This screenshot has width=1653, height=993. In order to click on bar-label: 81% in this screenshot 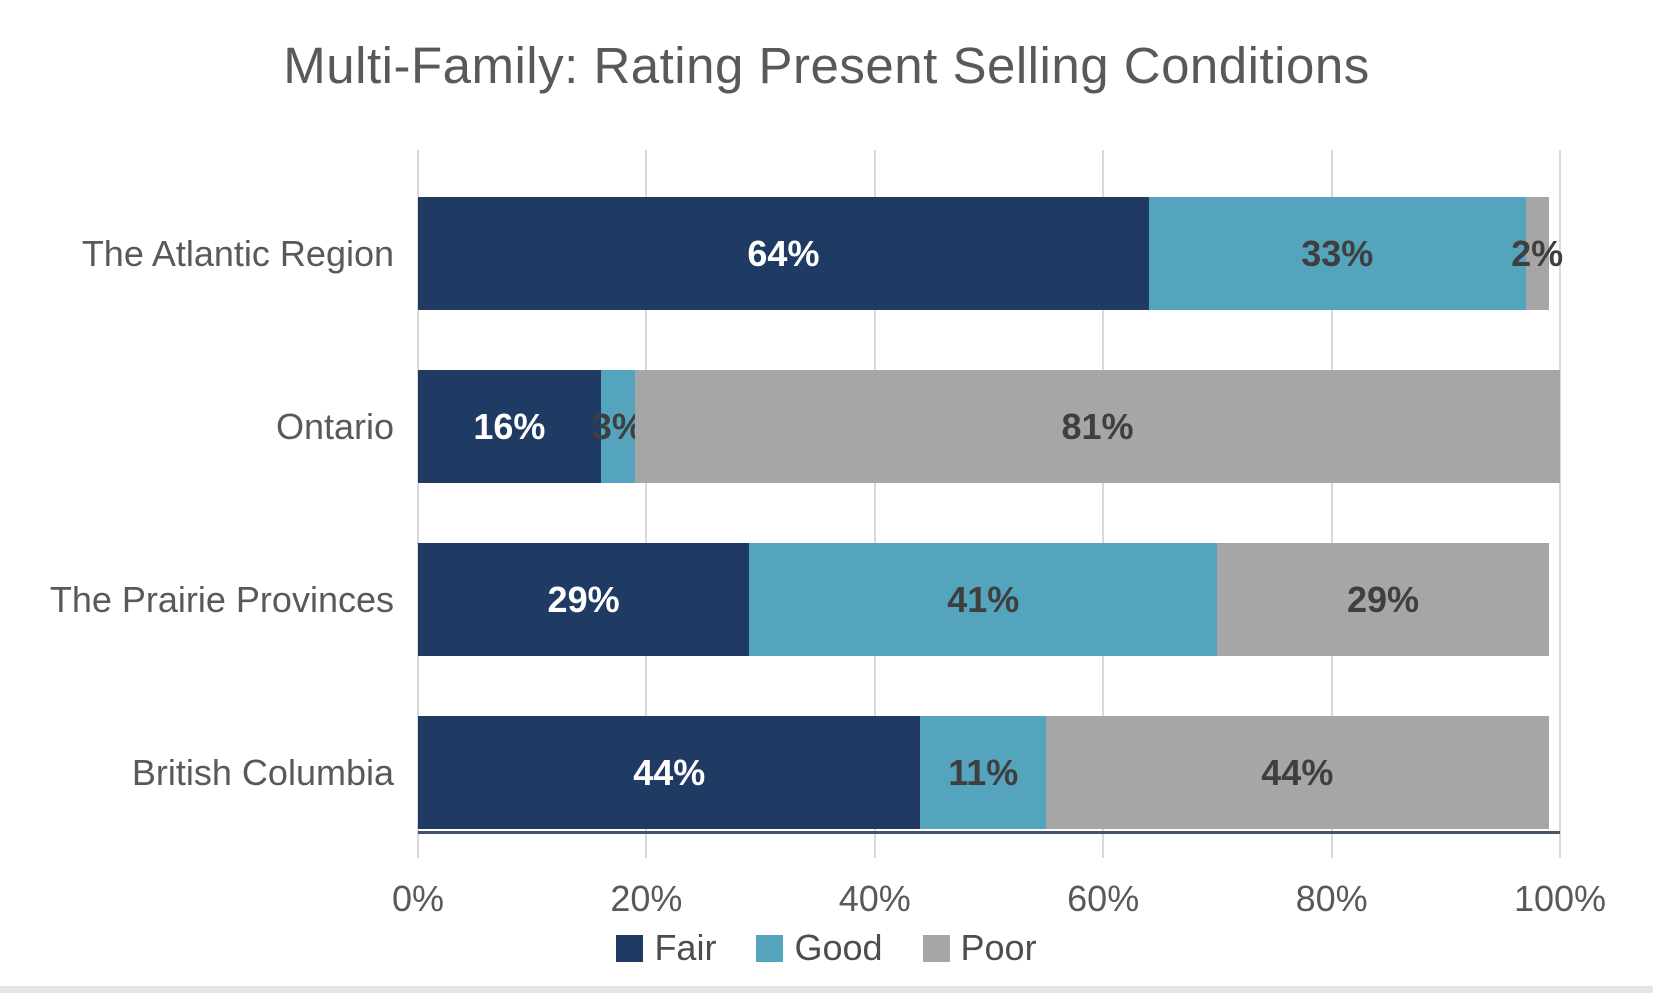, I will do `click(1097, 426)`.